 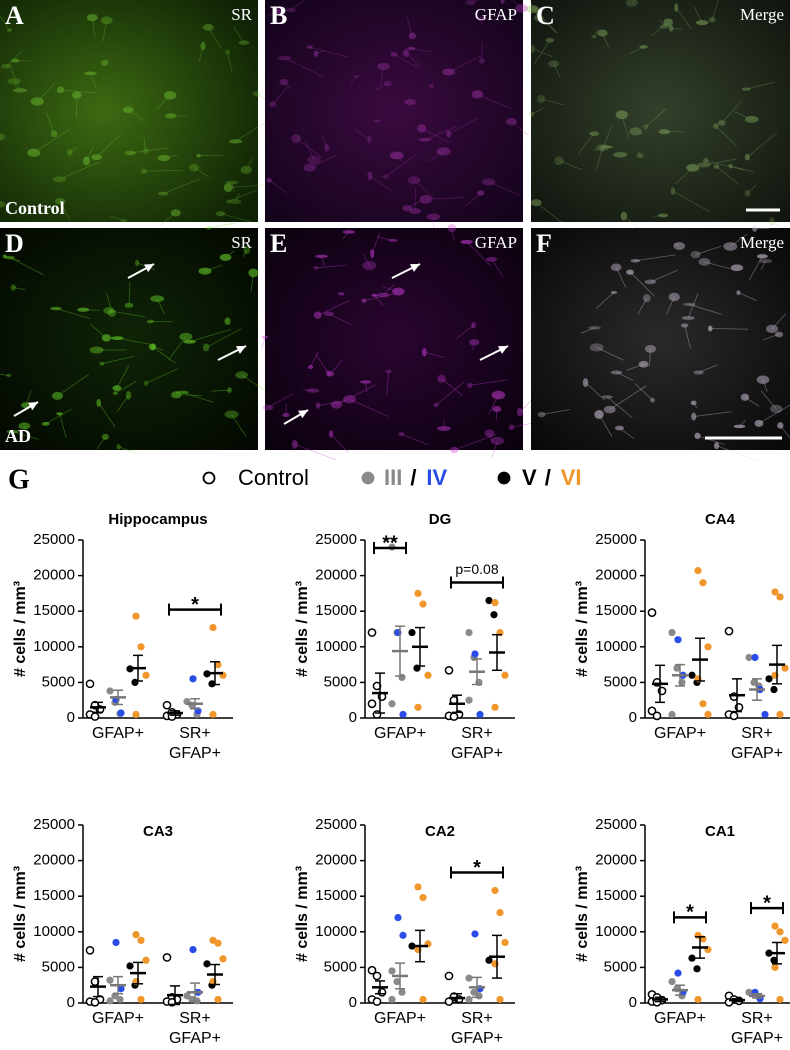 I want to click on panel-label: SR, so click(x=241, y=14).